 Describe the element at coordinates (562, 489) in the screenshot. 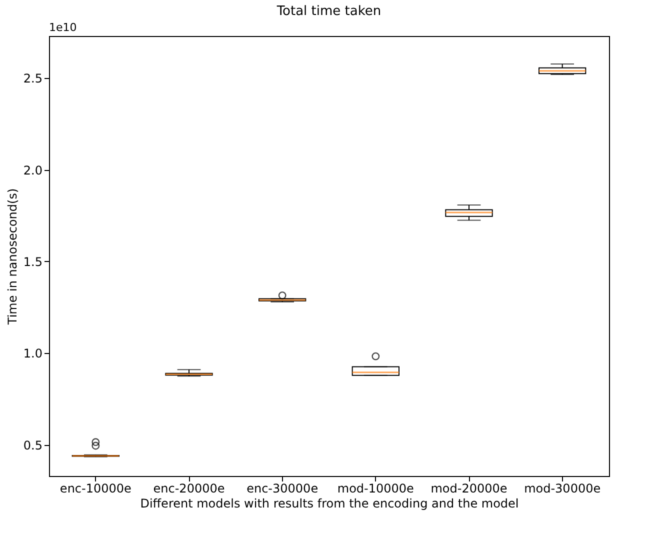

I see `x-tick-label: mod-30000e` at that location.